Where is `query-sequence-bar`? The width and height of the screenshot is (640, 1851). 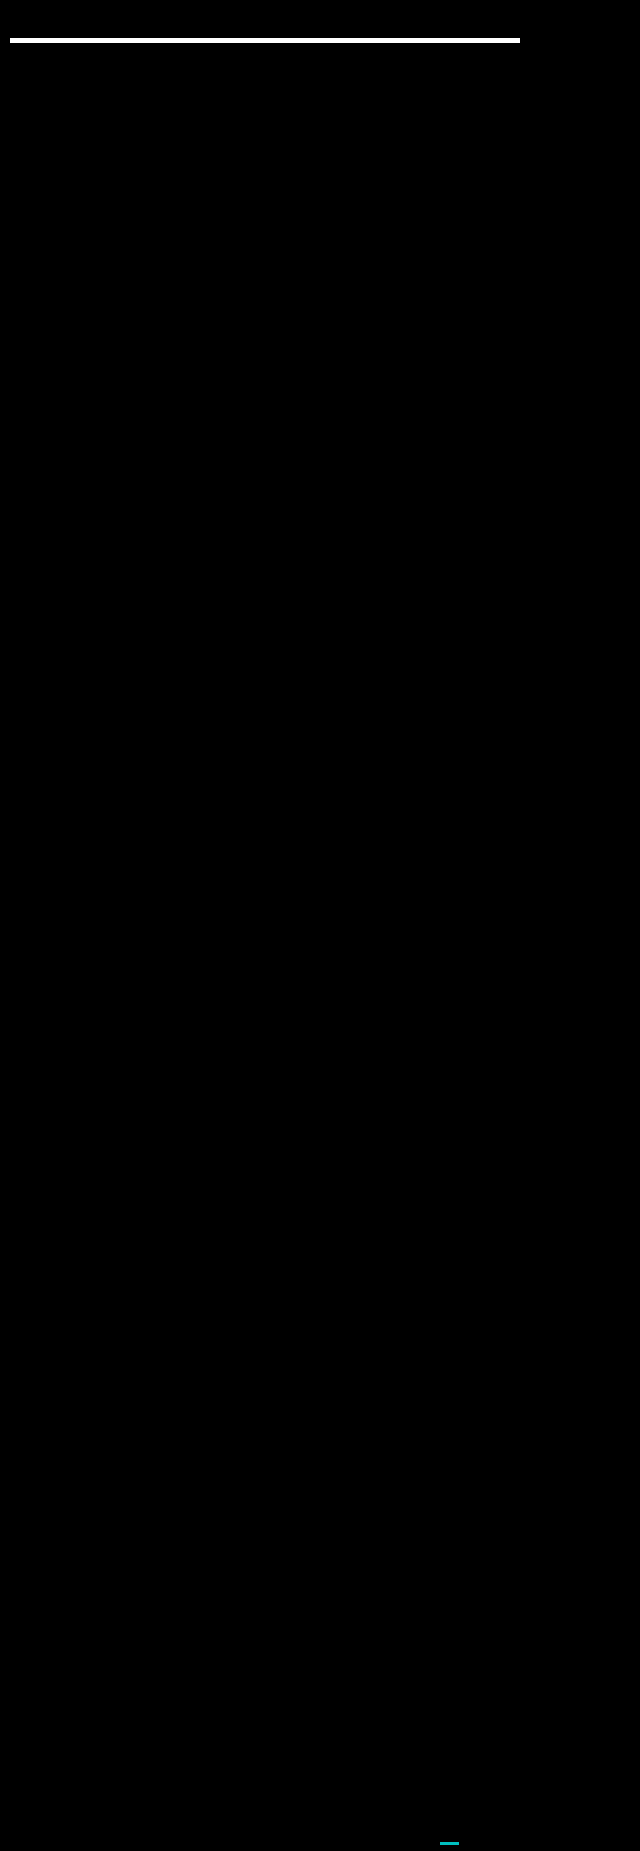 query-sequence-bar is located at coordinates (265, 40).